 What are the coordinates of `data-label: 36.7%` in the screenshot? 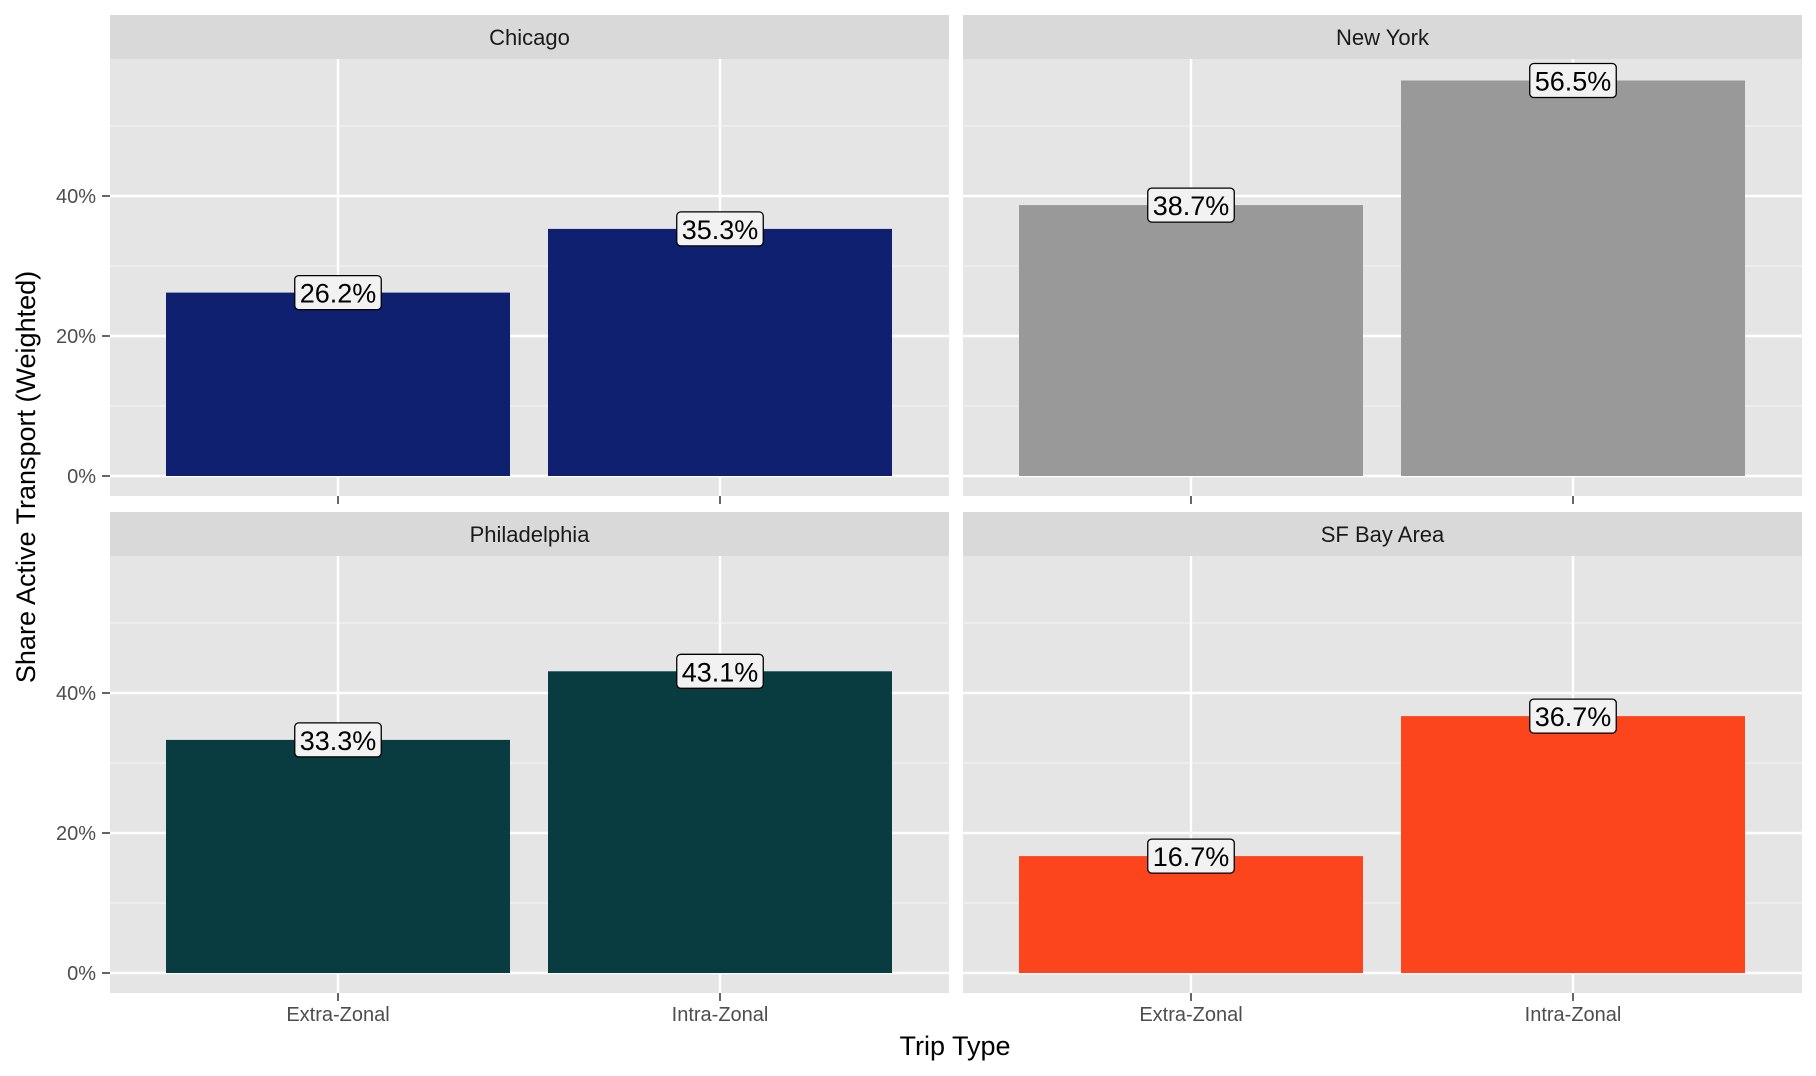 It's located at (1573, 717).